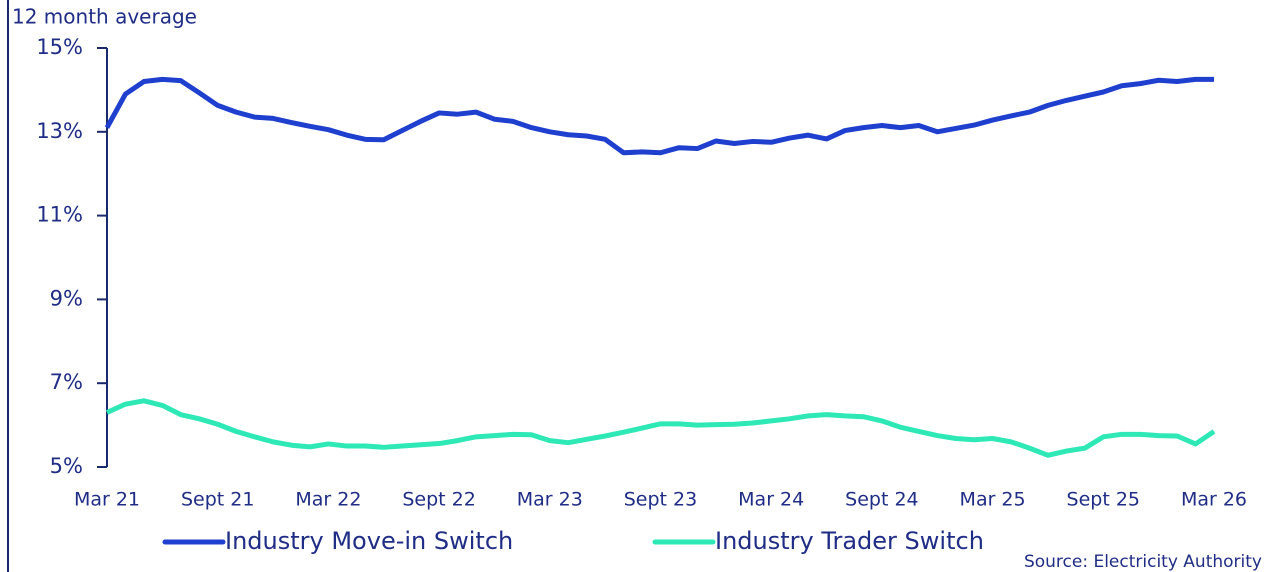 The image size is (1269, 572). Describe the element at coordinates (328, 500) in the screenshot. I see `x-tick-label: Mar 22` at that location.